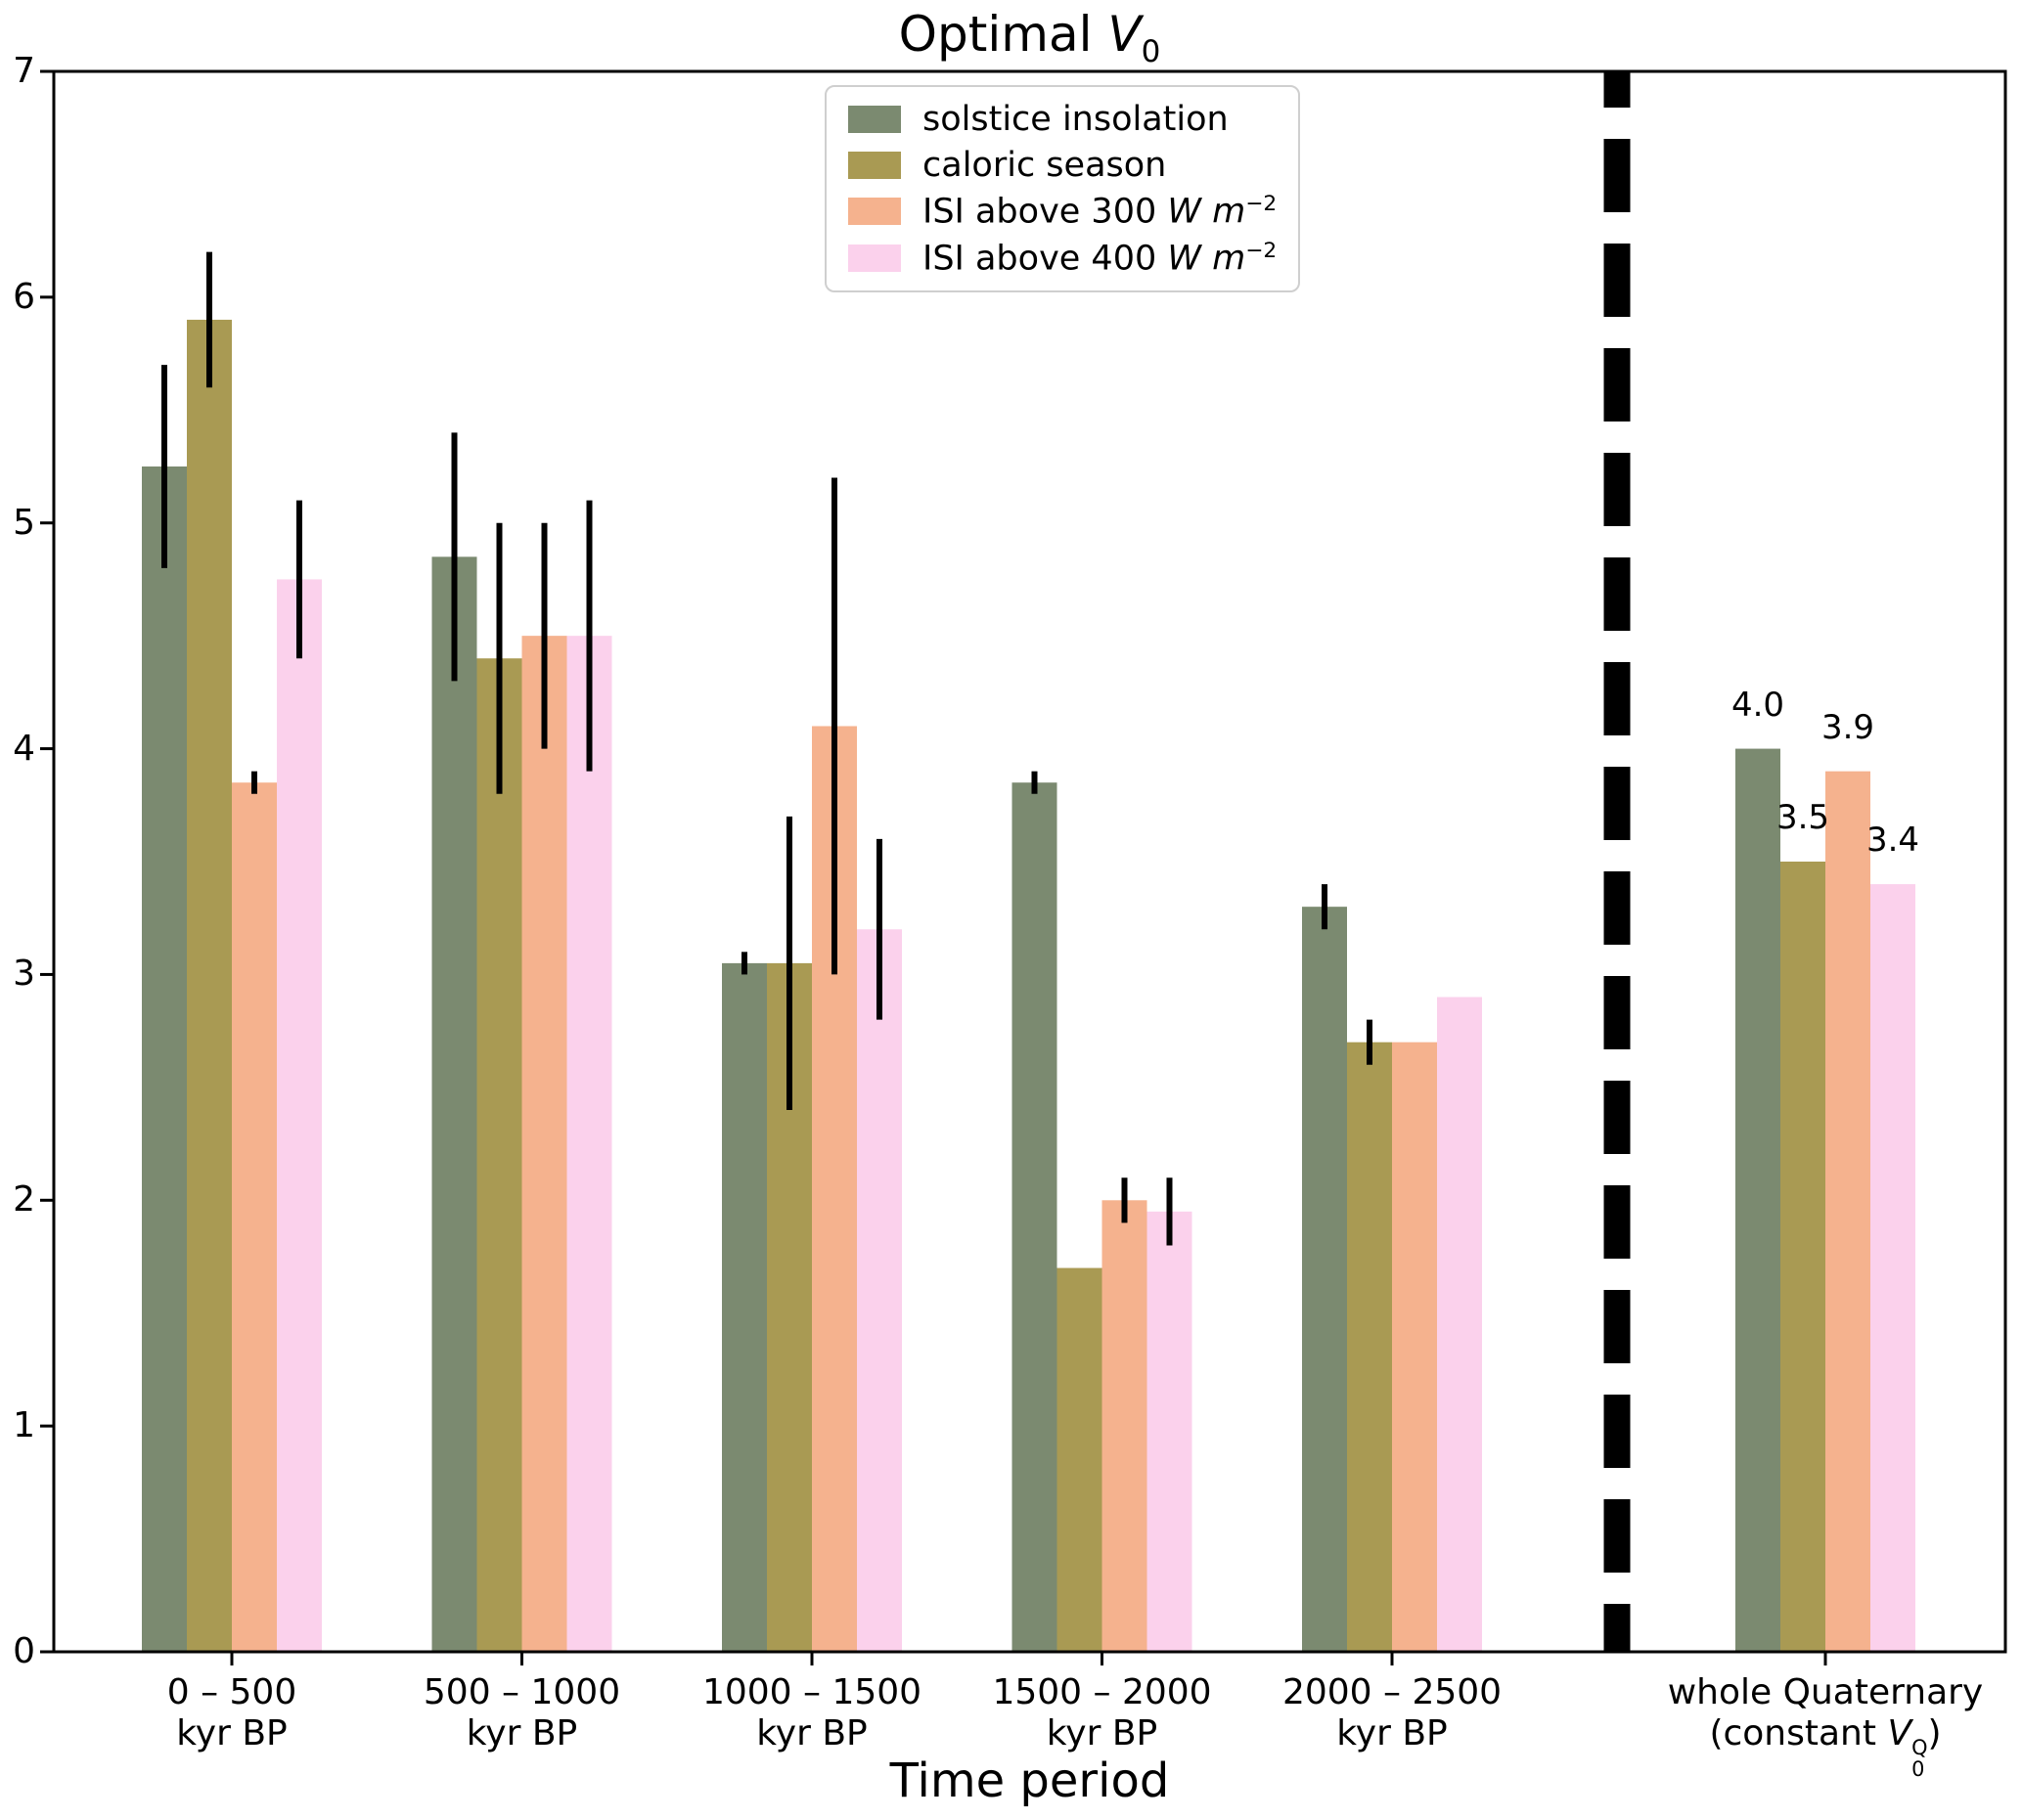 The height and width of the screenshot is (1820, 2022). I want to click on x-tick-line2: (constant V Q 0), so click(1825, 1747).